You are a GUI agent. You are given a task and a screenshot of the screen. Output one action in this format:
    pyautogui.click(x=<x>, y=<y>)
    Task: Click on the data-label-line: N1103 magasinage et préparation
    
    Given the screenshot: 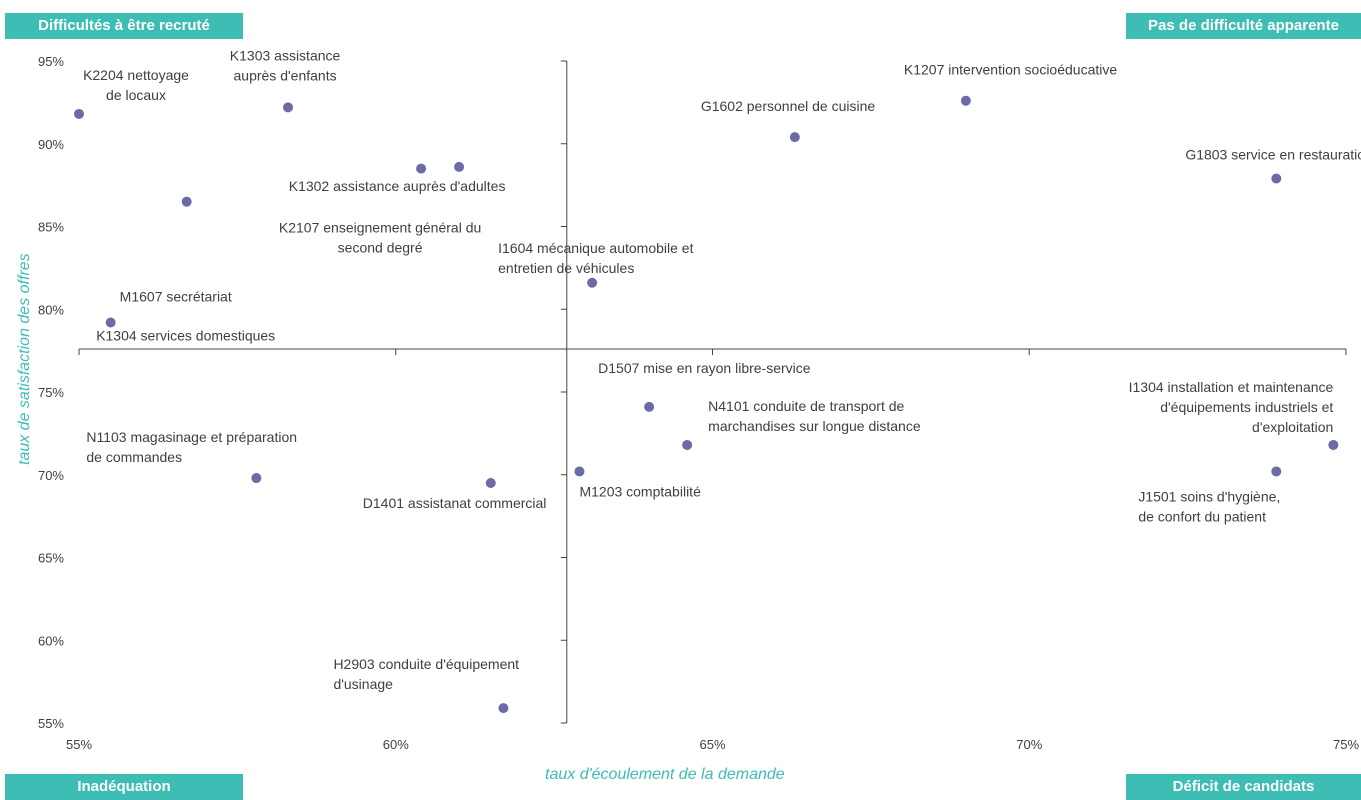 What is the action you would take?
    pyautogui.click(x=191, y=437)
    